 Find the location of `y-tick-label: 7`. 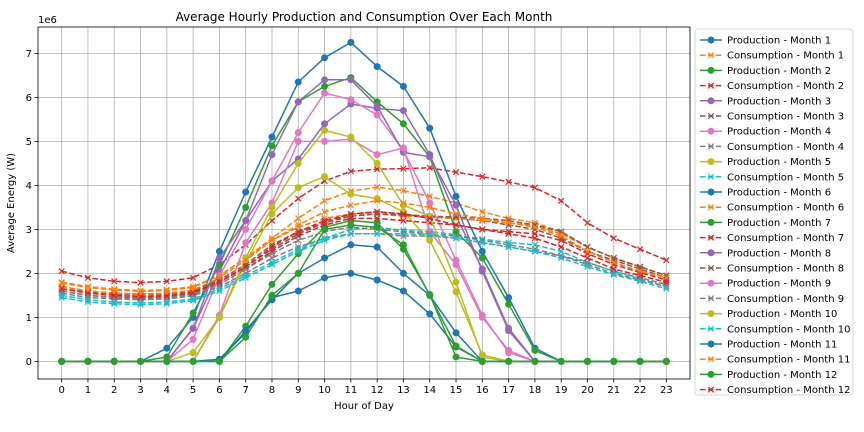

y-tick-label: 7 is located at coordinates (29, 54).